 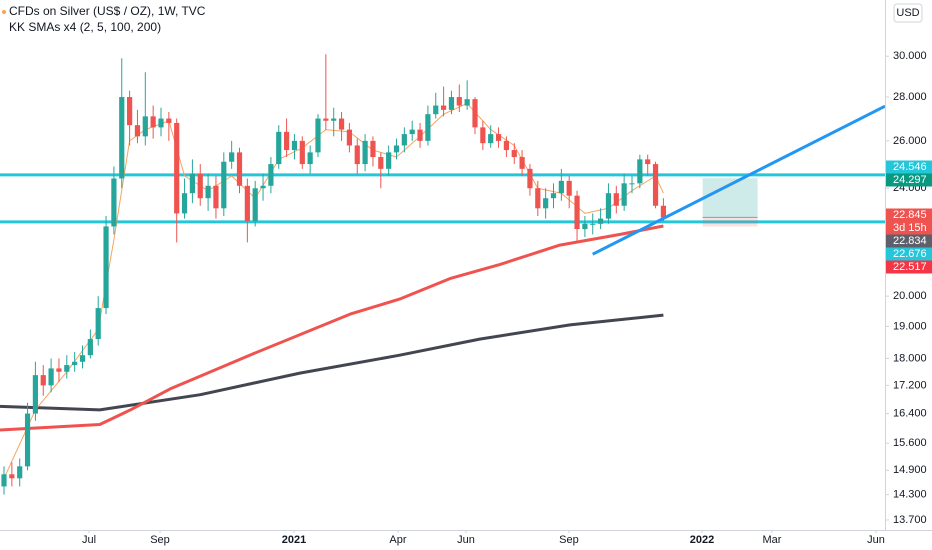 What do you see at coordinates (85, 27) in the screenshot?
I see `chart-subtitle: KK SMAs x4 (2, 5, 100, 200)` at bounding box center [85, 27].